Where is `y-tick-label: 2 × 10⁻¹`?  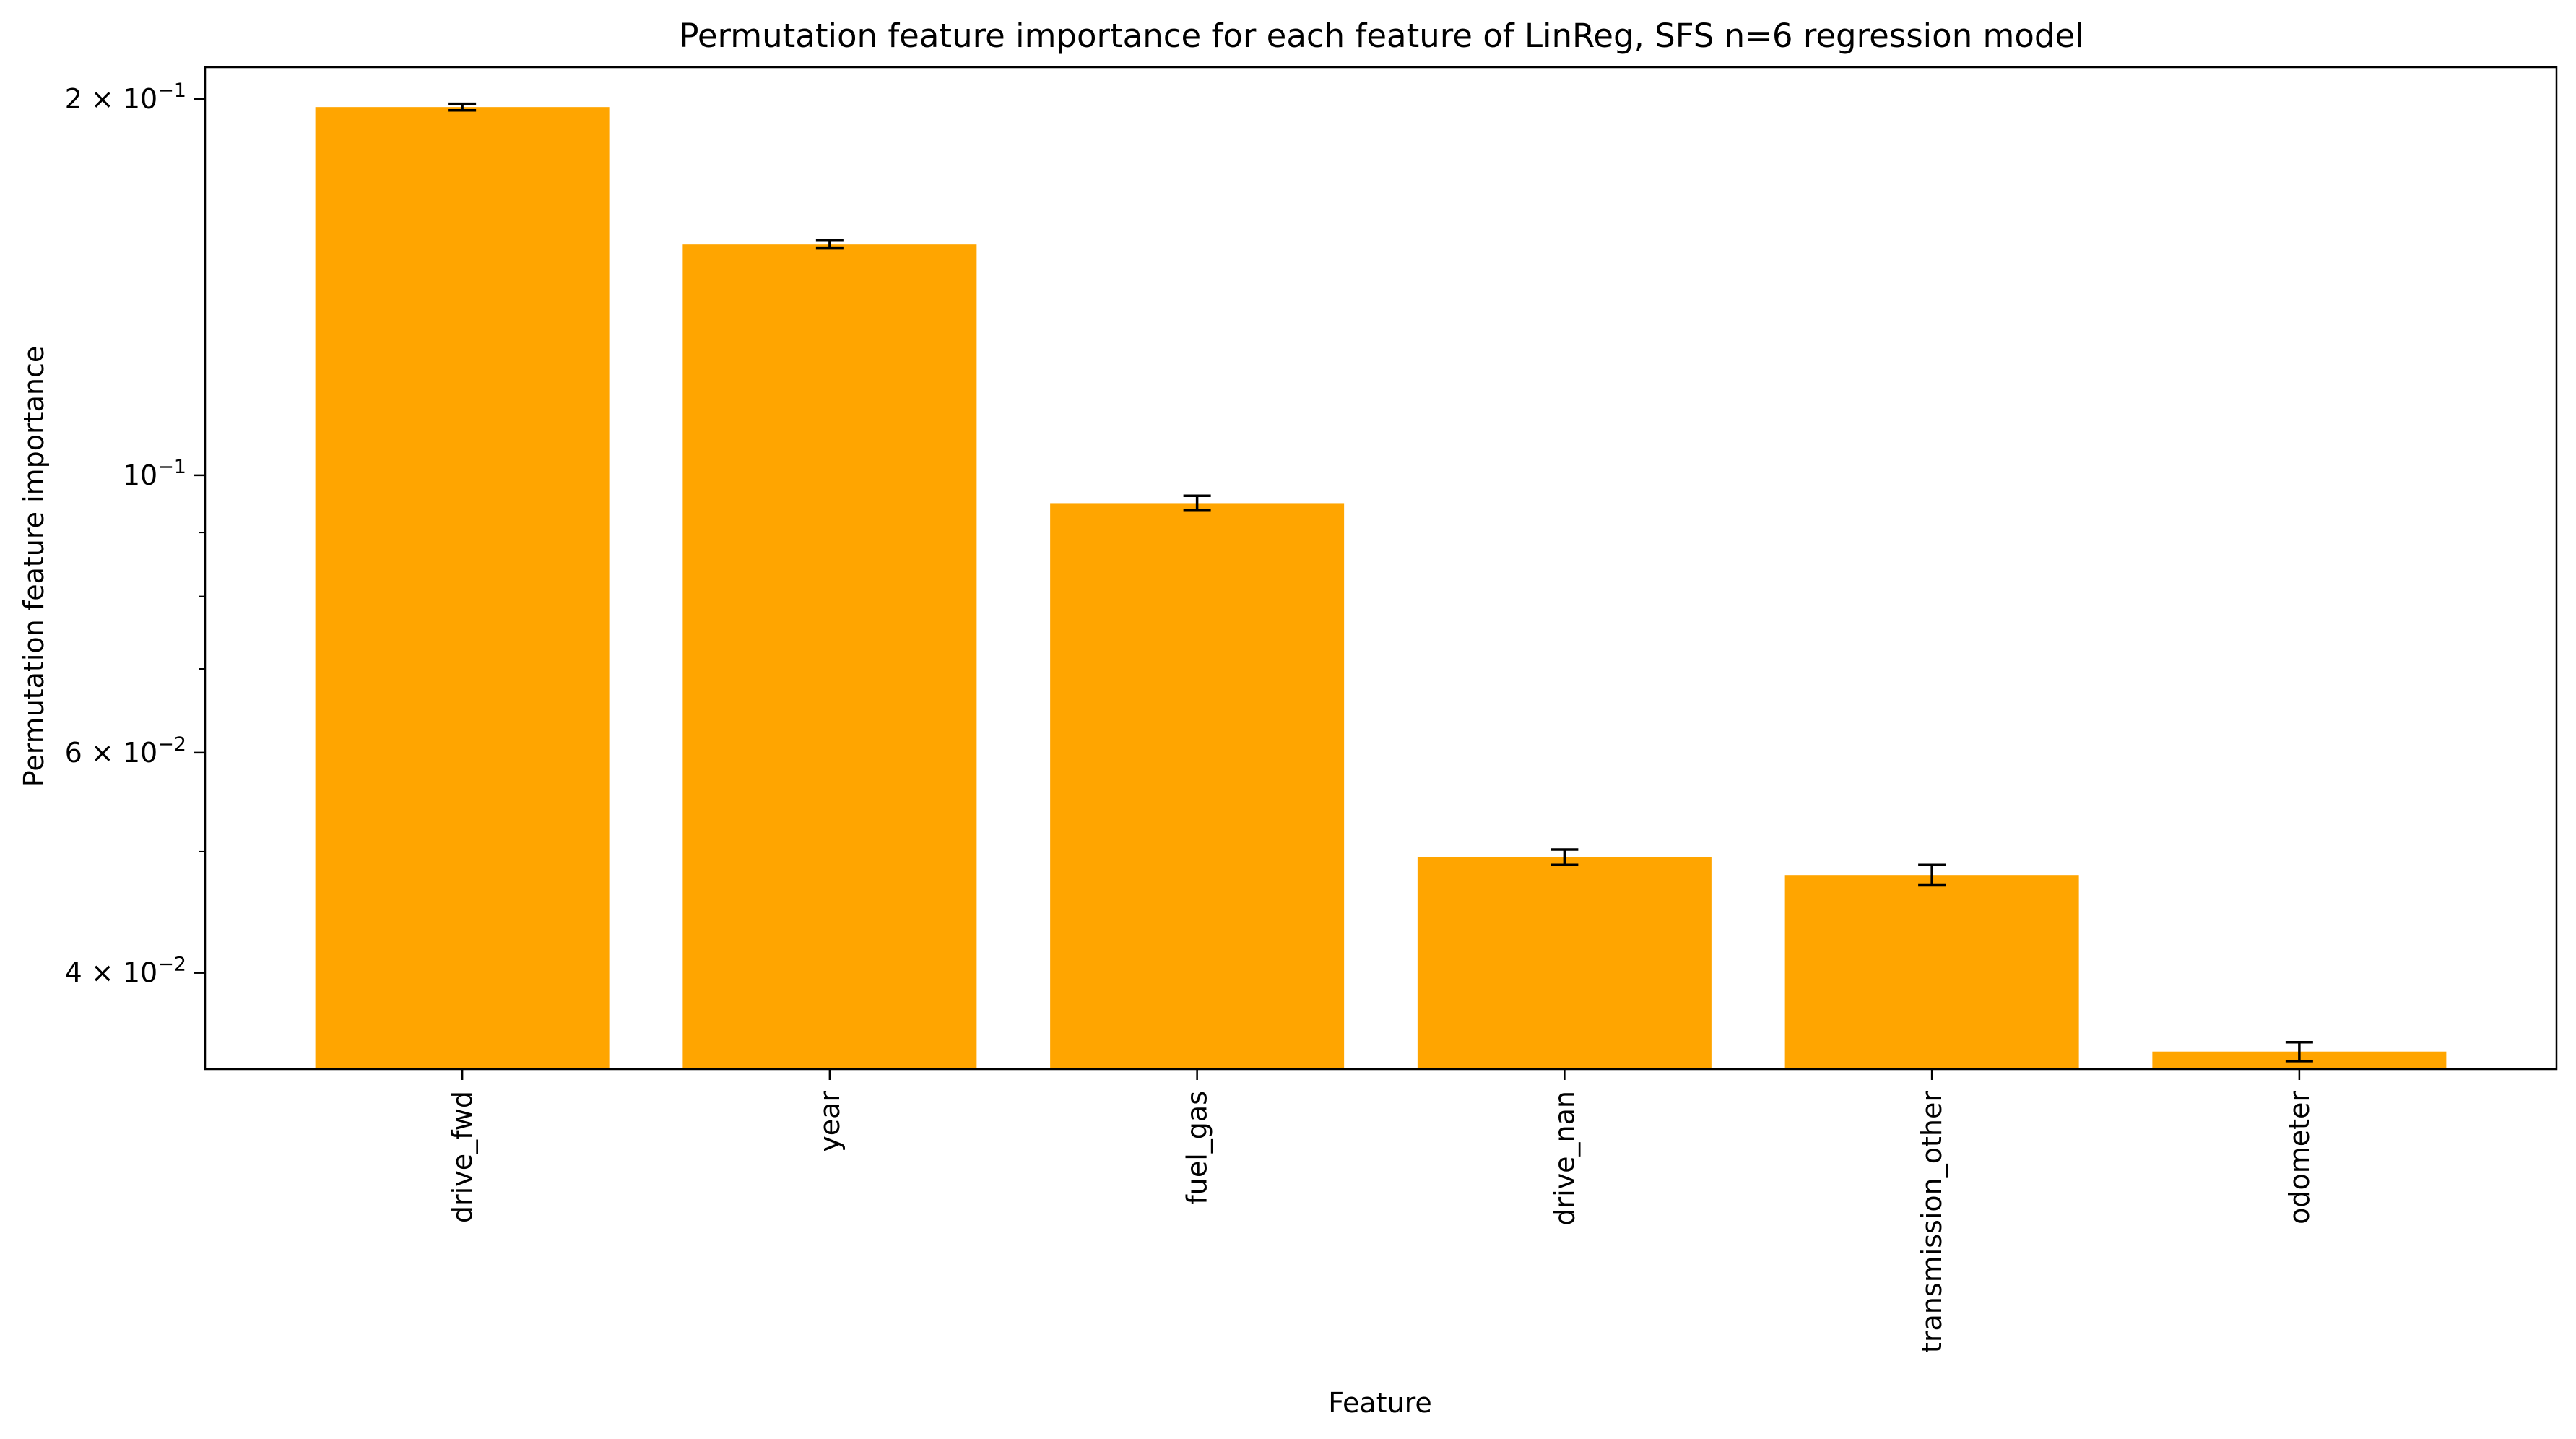
y-tick-label: 2 × 10⁻¹ is located at coordinates (125, 97).